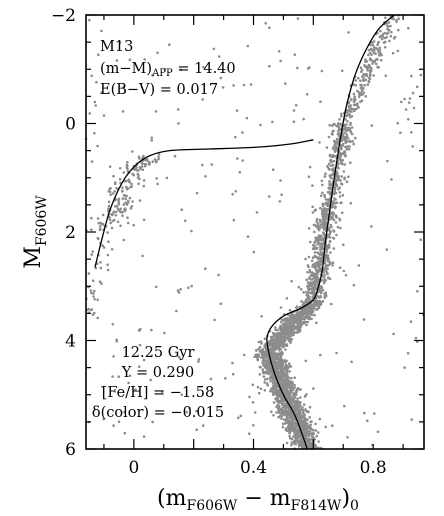  I want to click on y-tick-label: 4, so click(70, 342).